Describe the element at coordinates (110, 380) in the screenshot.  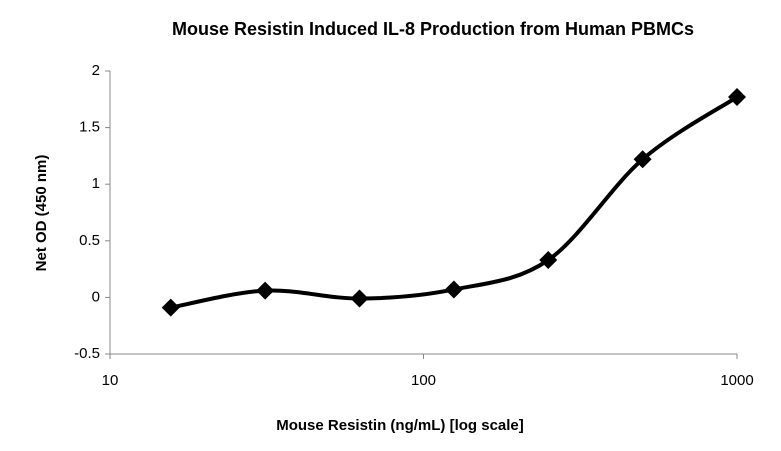
I see `x-tick-label: 10` at that location.